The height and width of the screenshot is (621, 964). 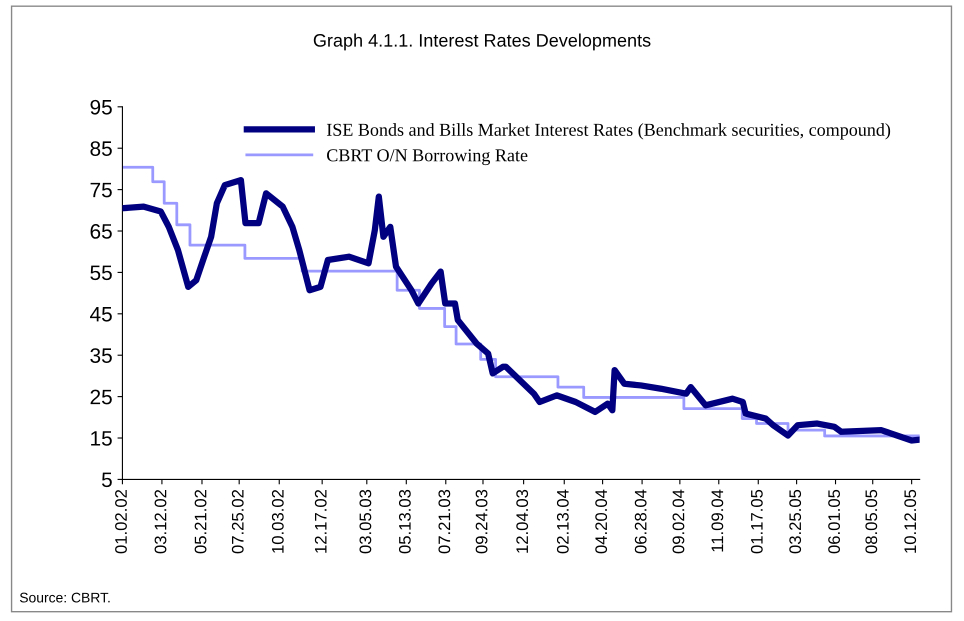 I want to click on legend-label: ISE Bonds and Bills Market Interest Rates (Benchmark securities, compound), so click(x=608, y=131).